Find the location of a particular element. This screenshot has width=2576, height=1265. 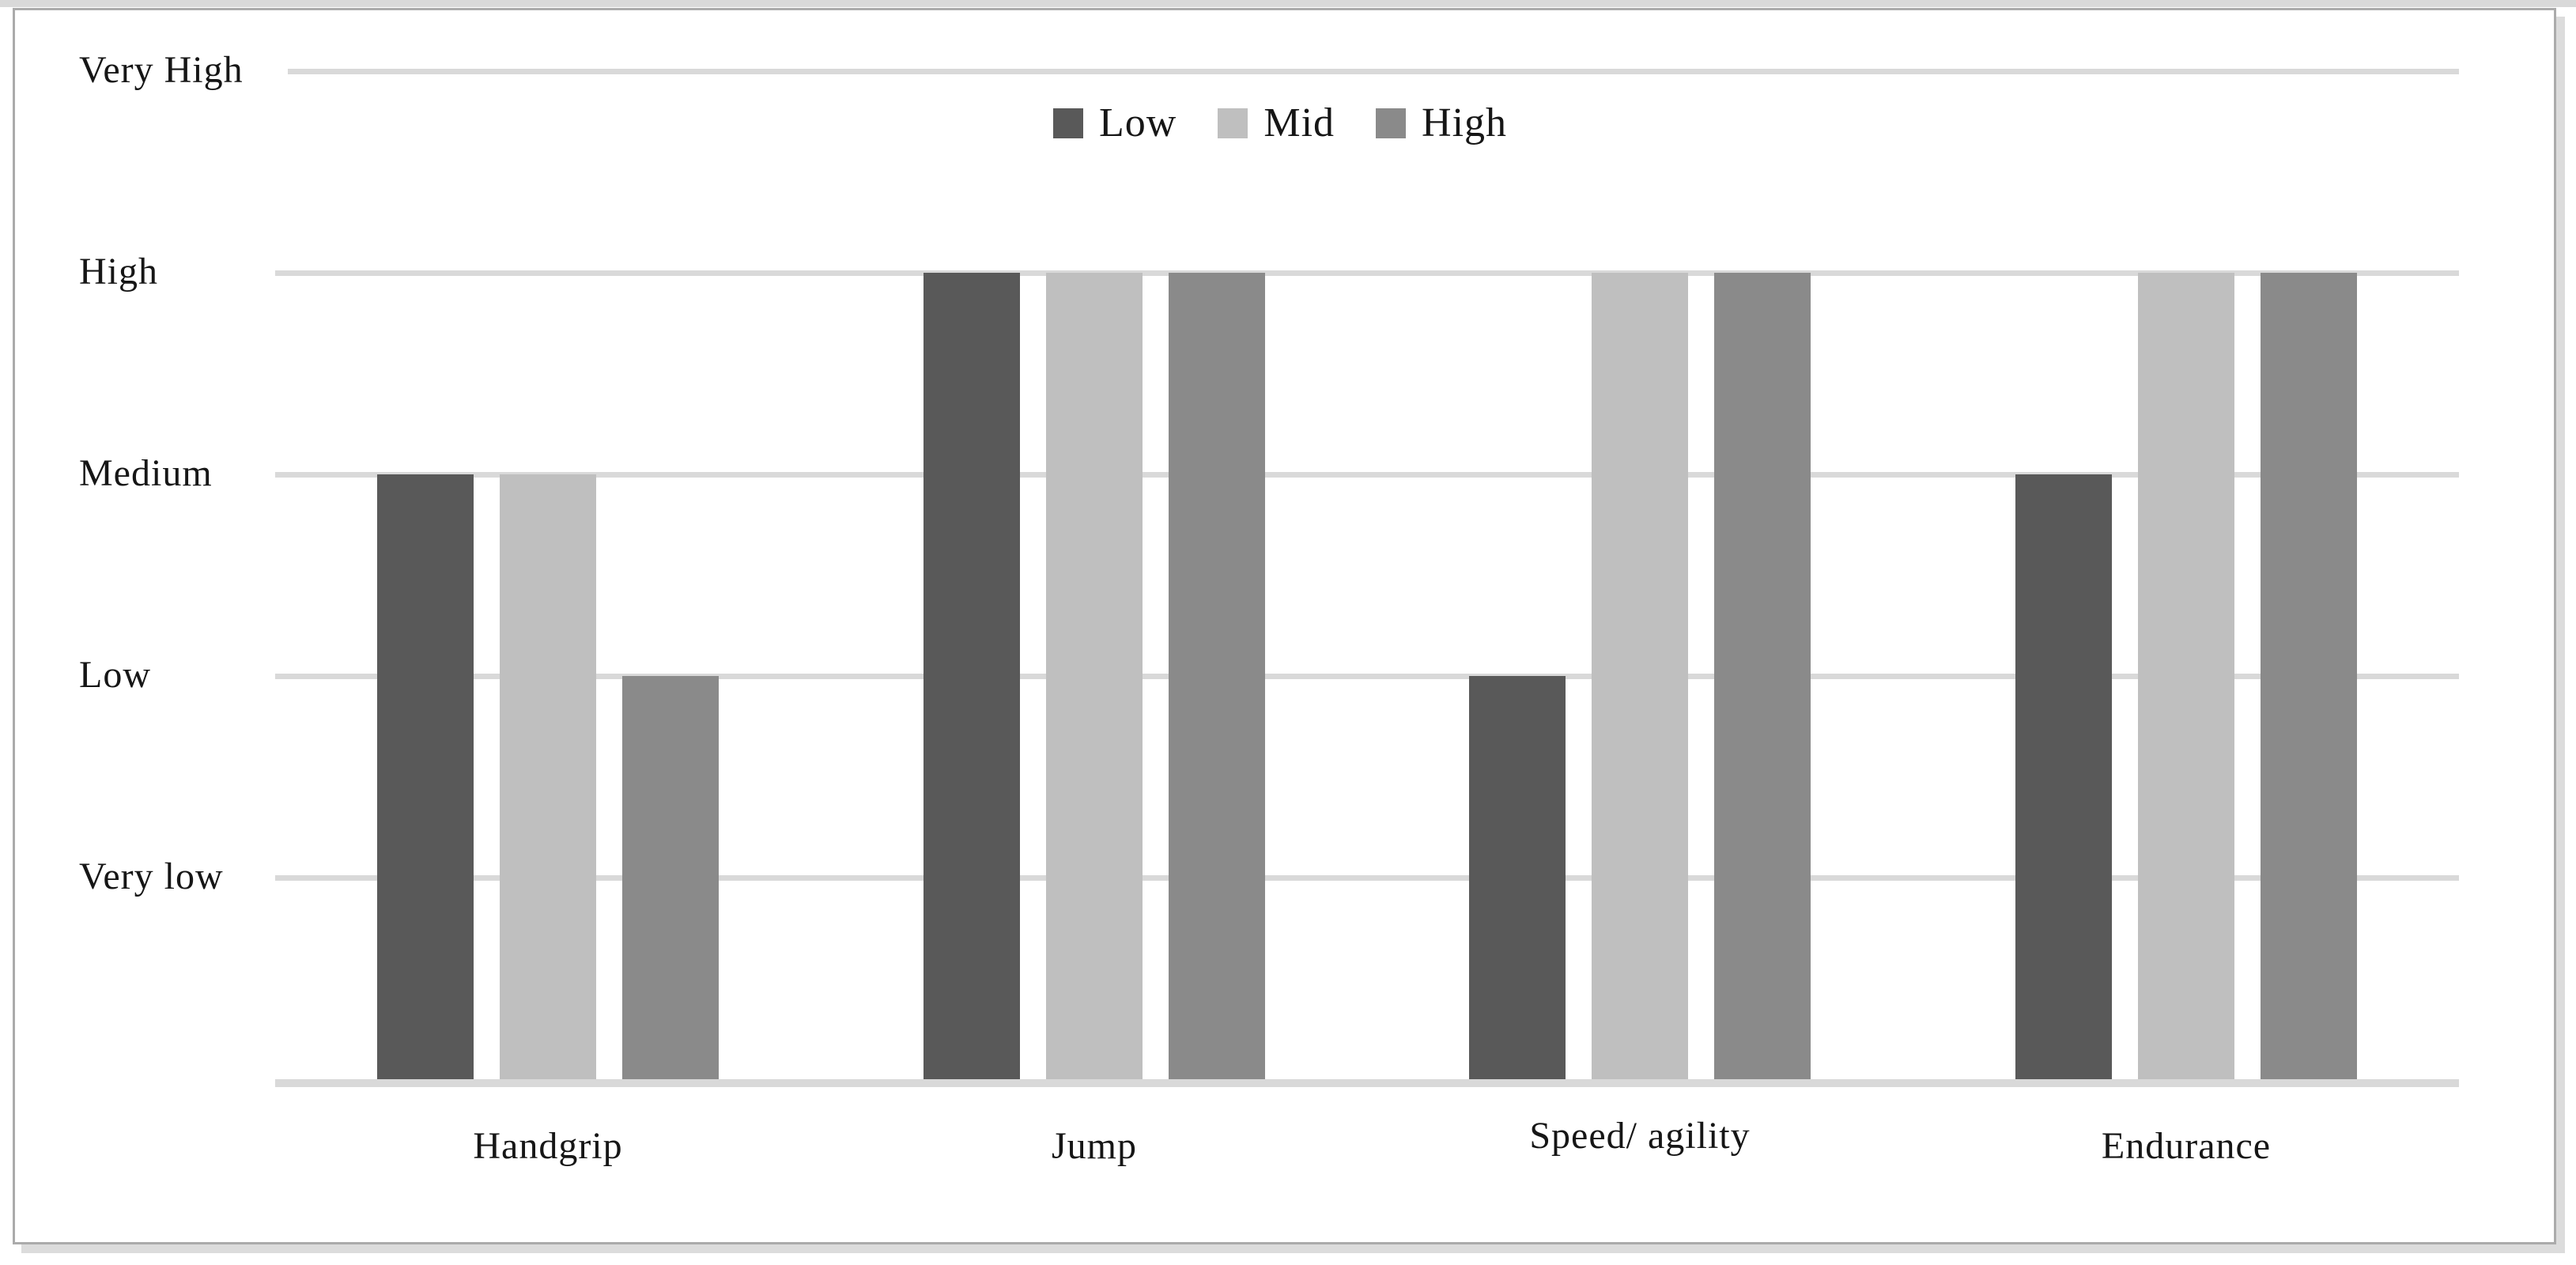

bar-jump-high is located at coordinates (1217, 676).